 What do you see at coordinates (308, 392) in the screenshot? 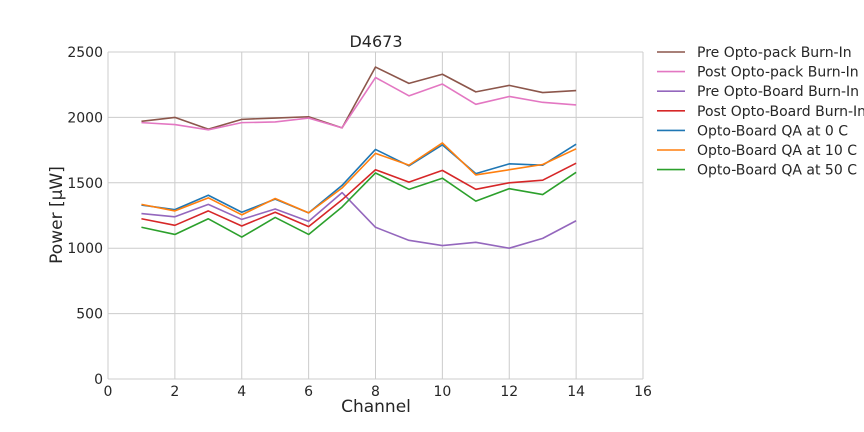
I see `x-tick-label: 6` at bounding box center [308, 392].